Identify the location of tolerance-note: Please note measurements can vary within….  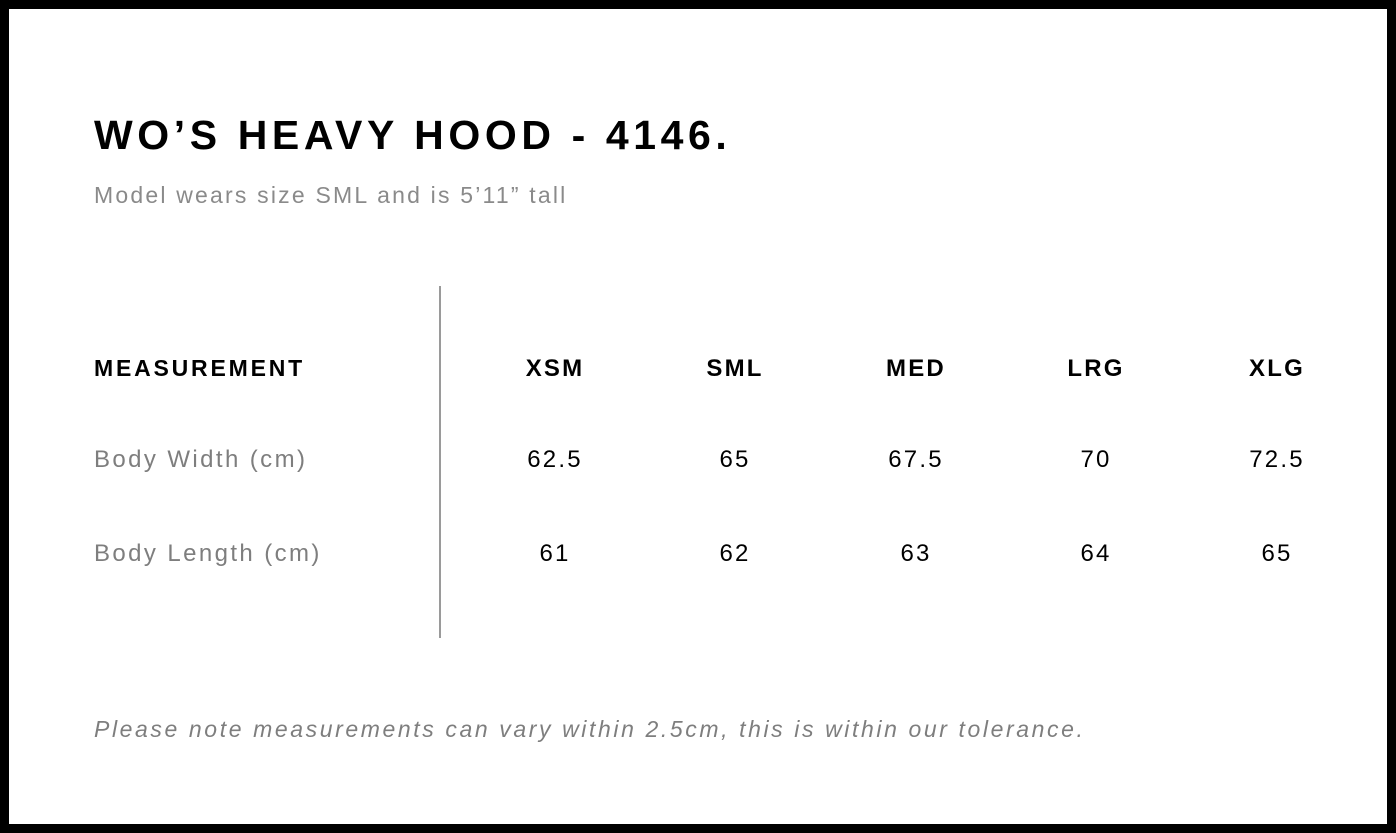
(590, 729).